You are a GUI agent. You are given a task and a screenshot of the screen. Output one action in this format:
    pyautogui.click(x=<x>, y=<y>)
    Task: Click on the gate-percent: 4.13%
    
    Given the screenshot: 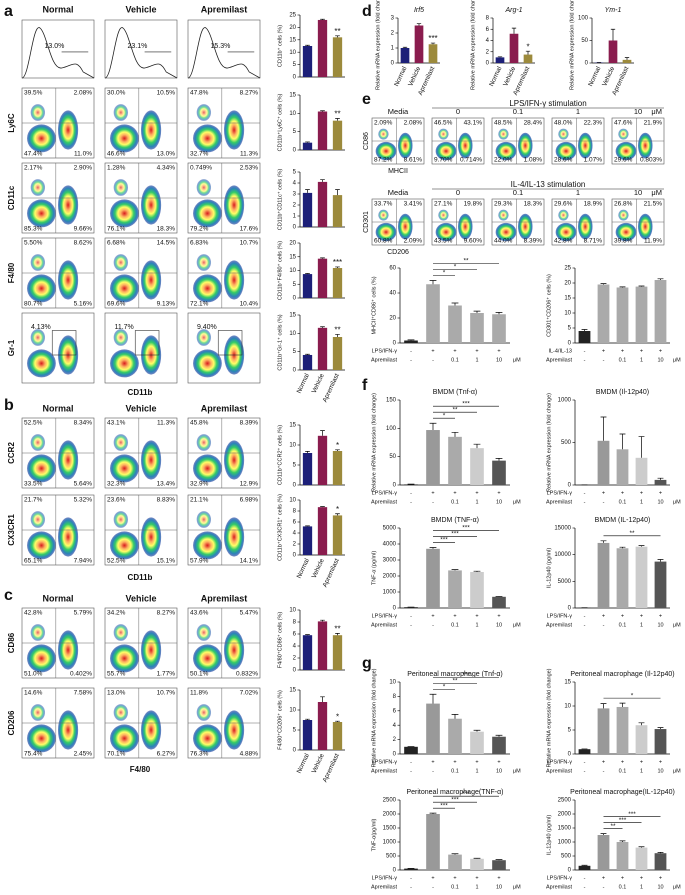 What is the action you would take?
    pyautogui.click(x=41, y=327)
    